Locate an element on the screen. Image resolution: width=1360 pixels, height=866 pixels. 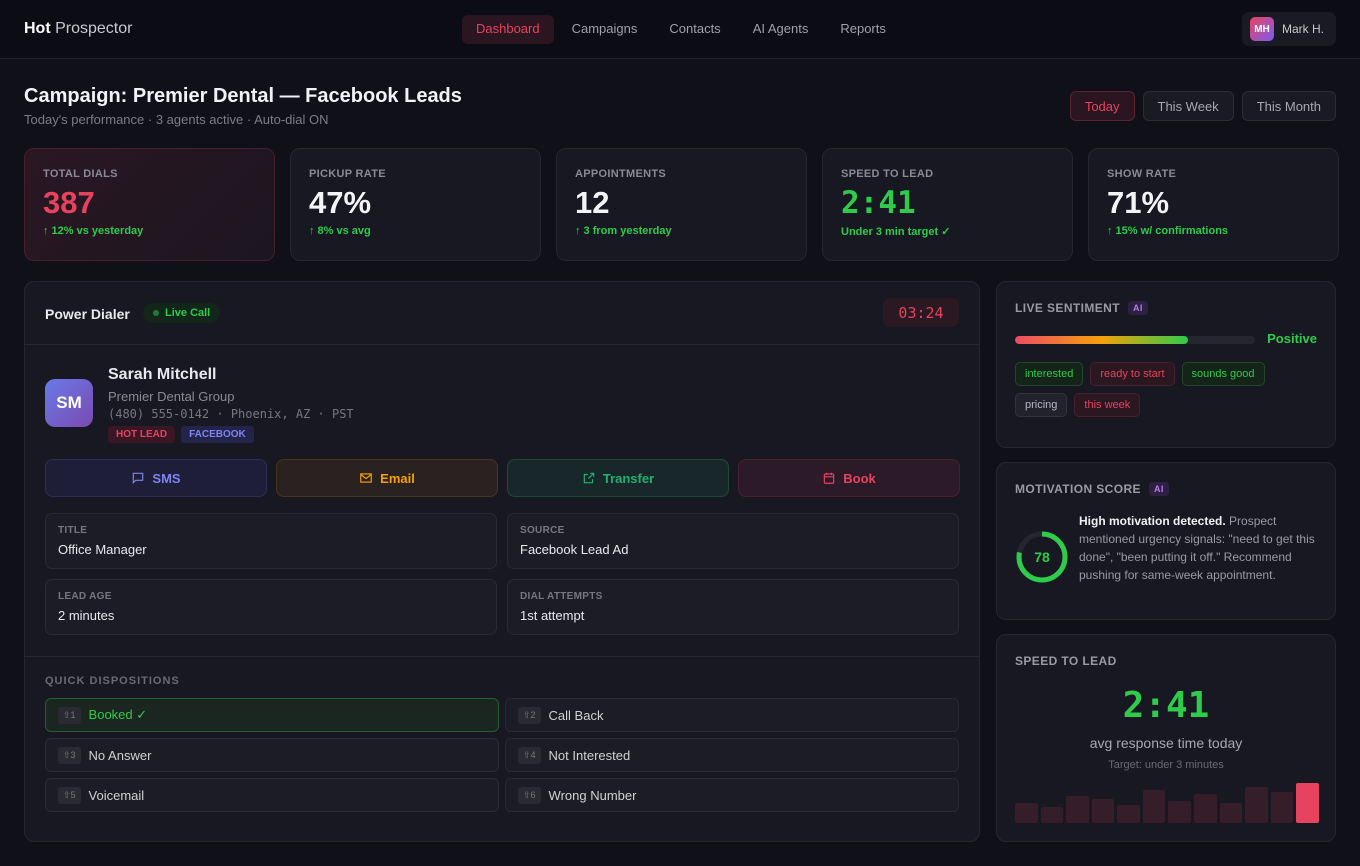
nav-reports: Reports is located at coordinates (863, 28).